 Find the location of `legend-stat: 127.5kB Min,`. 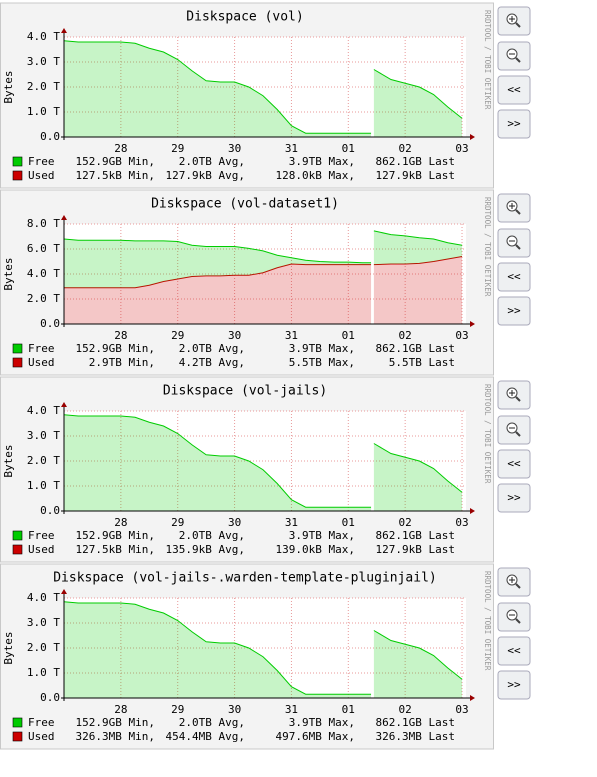

legend-stat: 127.5kB Min, is located at coordinates (115, 549).